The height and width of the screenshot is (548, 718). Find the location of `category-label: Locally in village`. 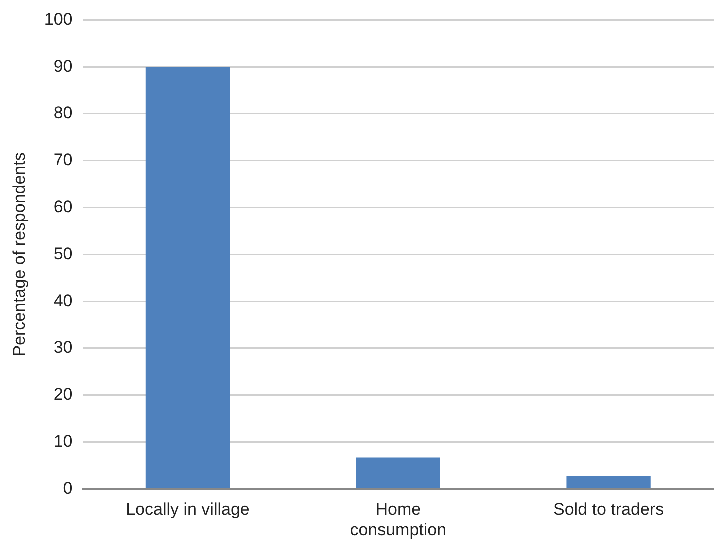

category-label: Locally in village is located at coordinates (188, 510).